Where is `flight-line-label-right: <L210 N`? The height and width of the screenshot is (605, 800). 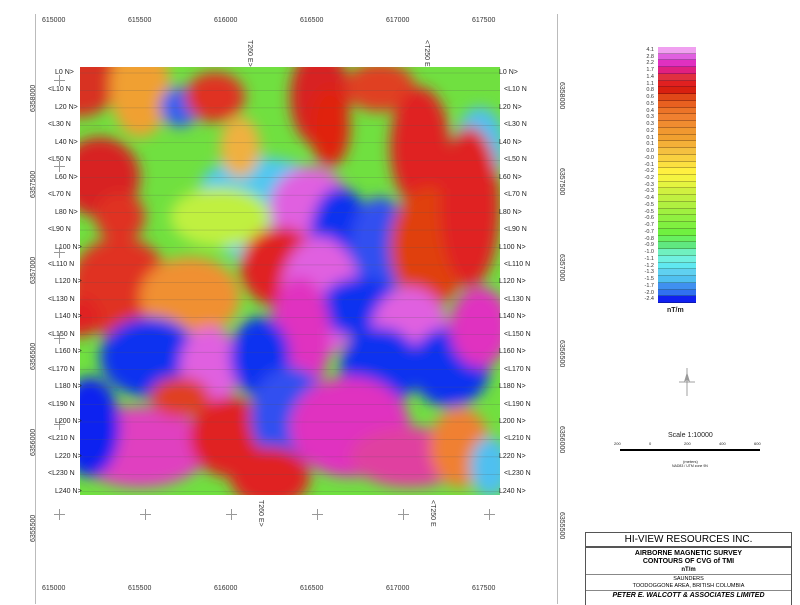
flight-line-label-right: <L210 N is located at coordinates (517, 439).